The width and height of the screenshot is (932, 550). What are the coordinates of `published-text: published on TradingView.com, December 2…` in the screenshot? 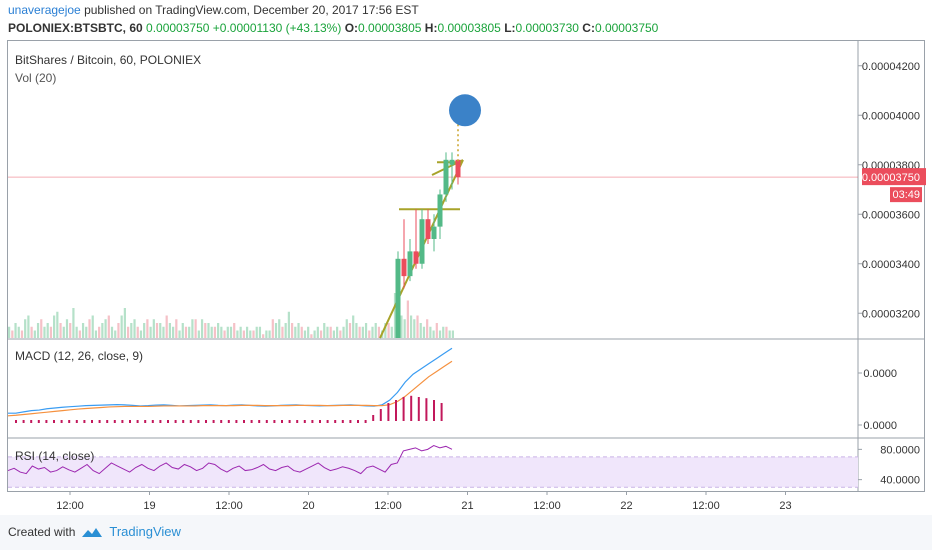 It's located at (251, 10).